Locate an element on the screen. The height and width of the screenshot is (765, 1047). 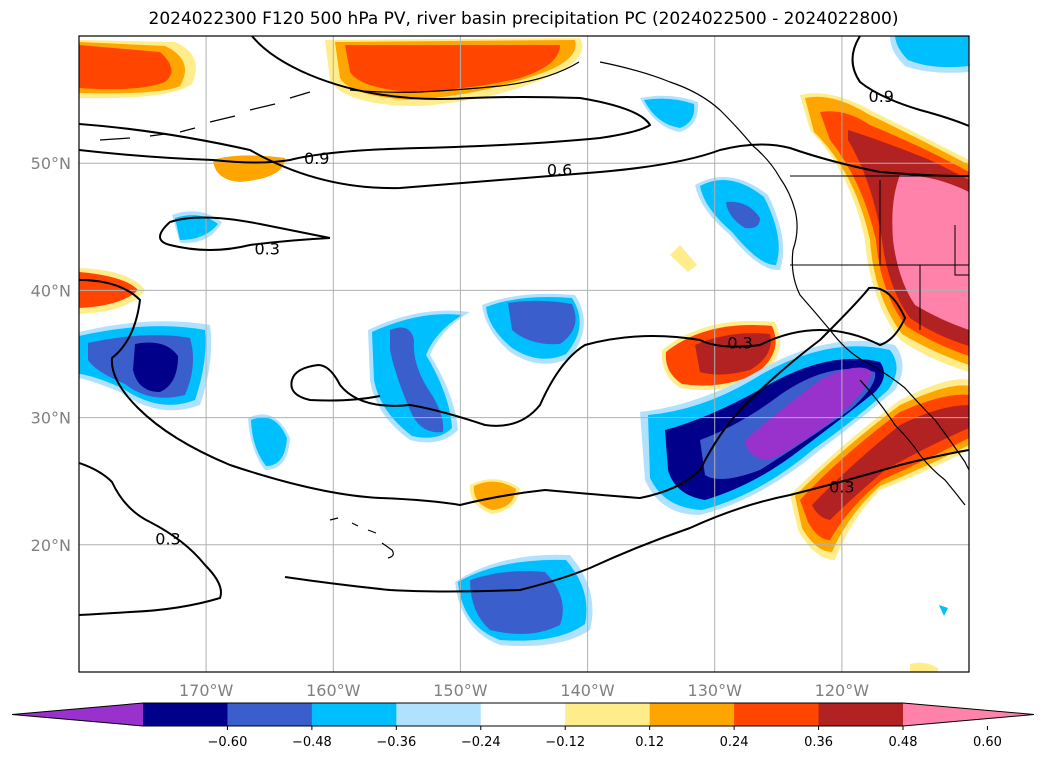
lat-tick-label: 40°N is located at coordinates (51, 290).